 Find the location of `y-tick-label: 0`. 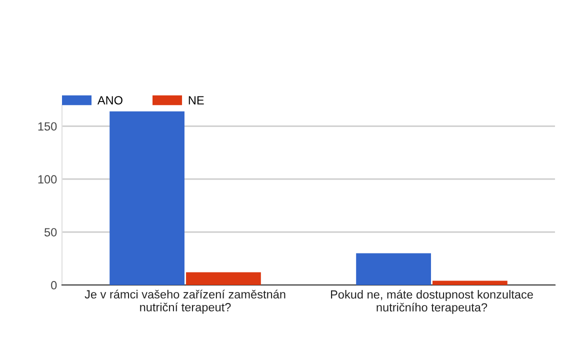

y-tick-label: 0 is located at coordinates (54, 285).